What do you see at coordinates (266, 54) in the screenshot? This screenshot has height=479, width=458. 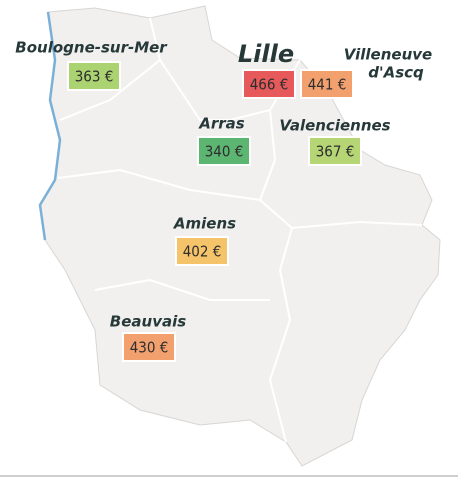 I see `city-name: Lille` at bounding box center [266, 54].